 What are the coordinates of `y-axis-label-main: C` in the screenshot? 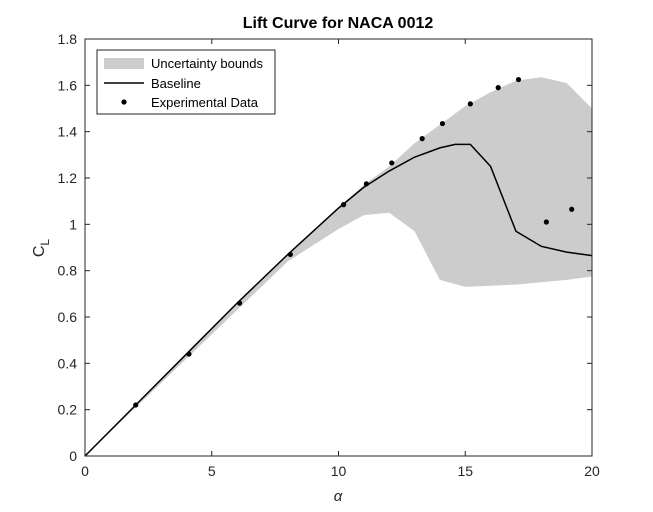 It's located at (39, 252).